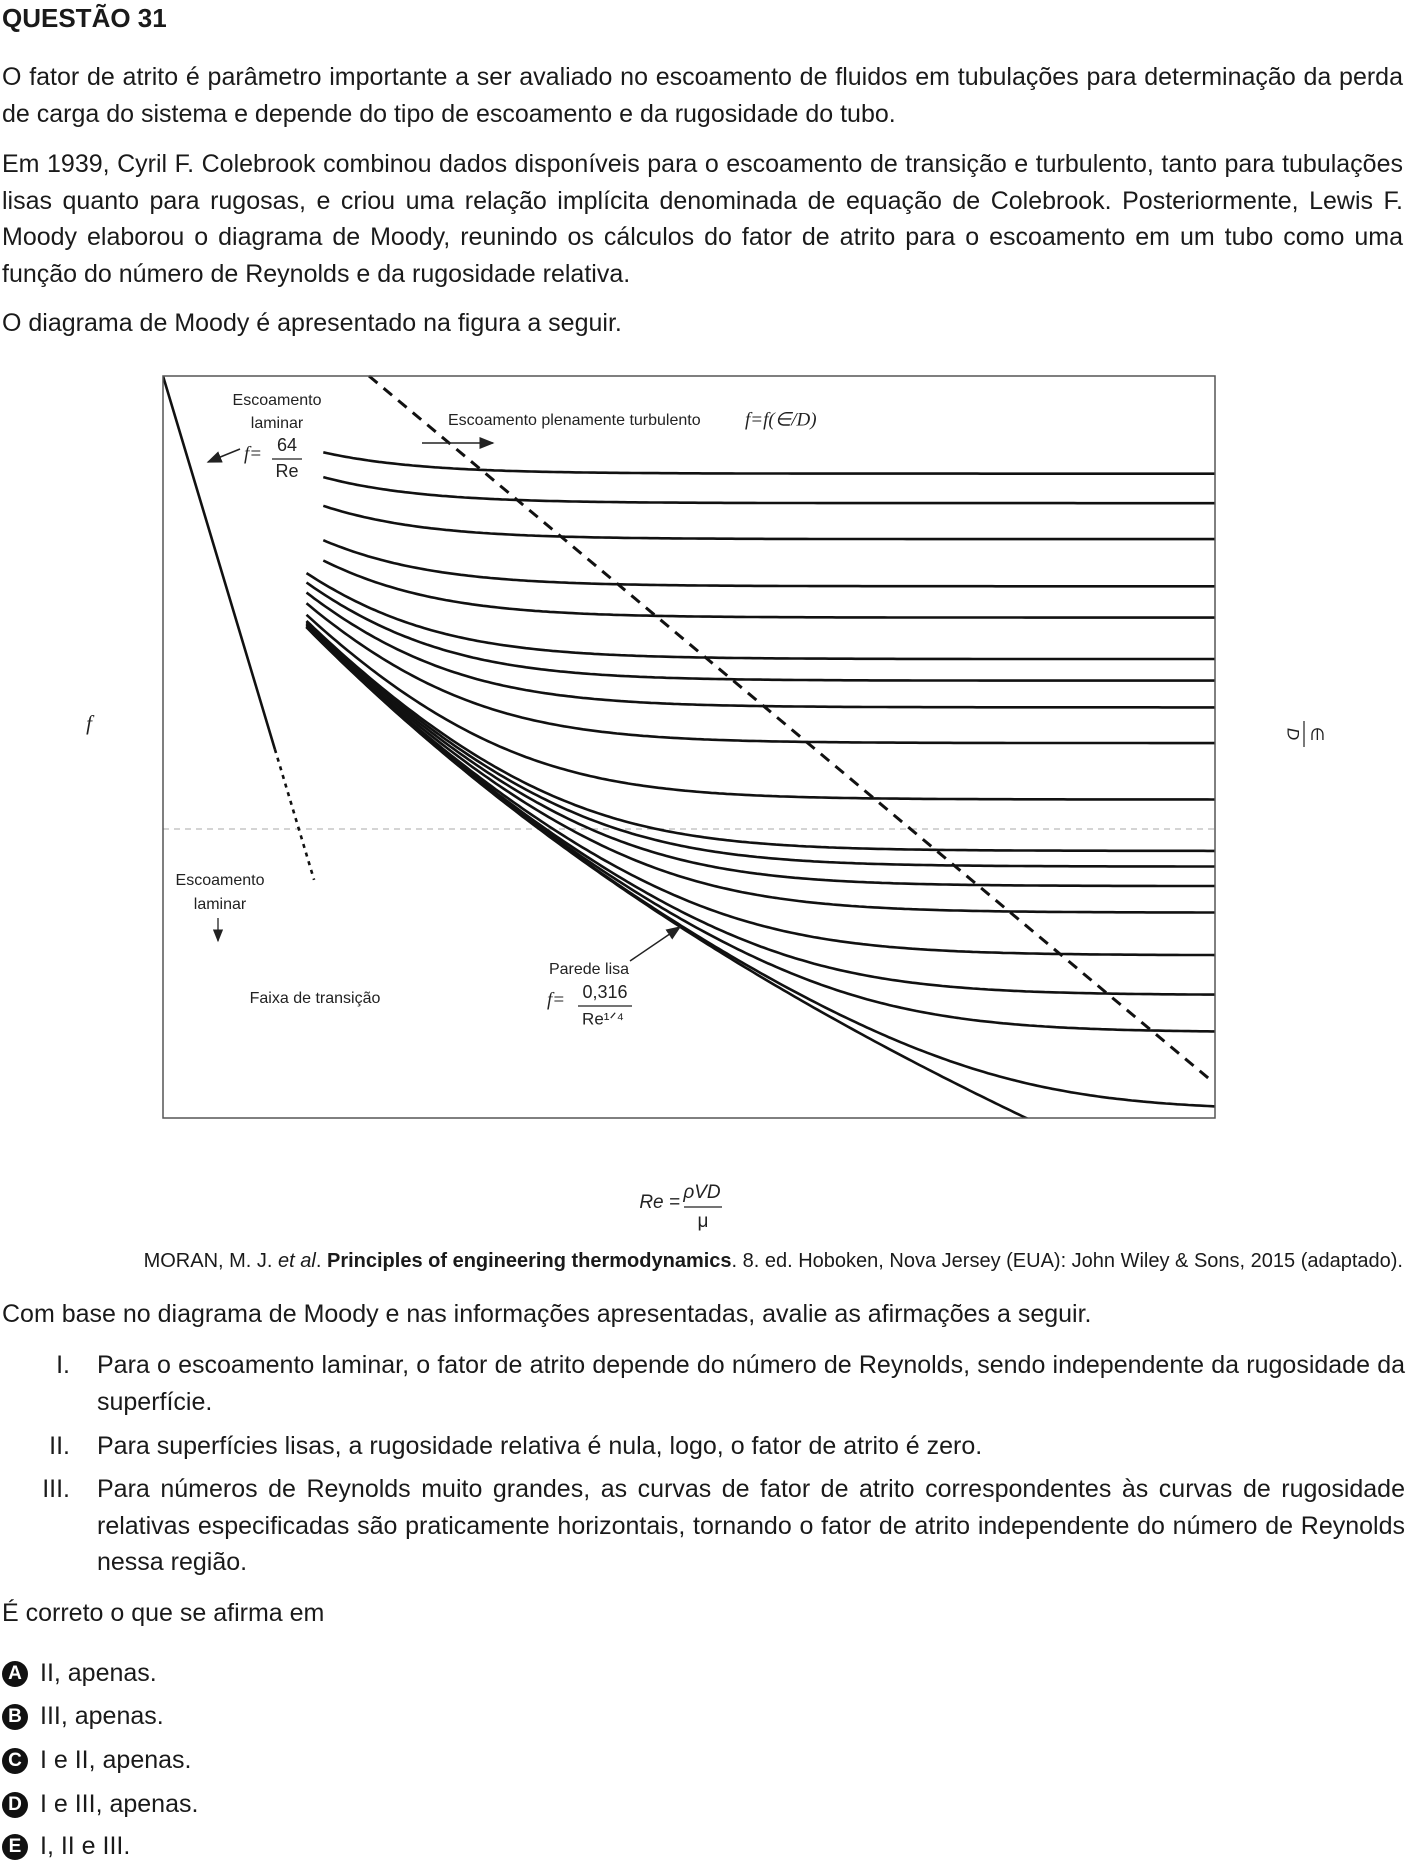 The height and width of the screenshot is (1868, 1409). I want to click on caption-text: ., so click(321, 1261).